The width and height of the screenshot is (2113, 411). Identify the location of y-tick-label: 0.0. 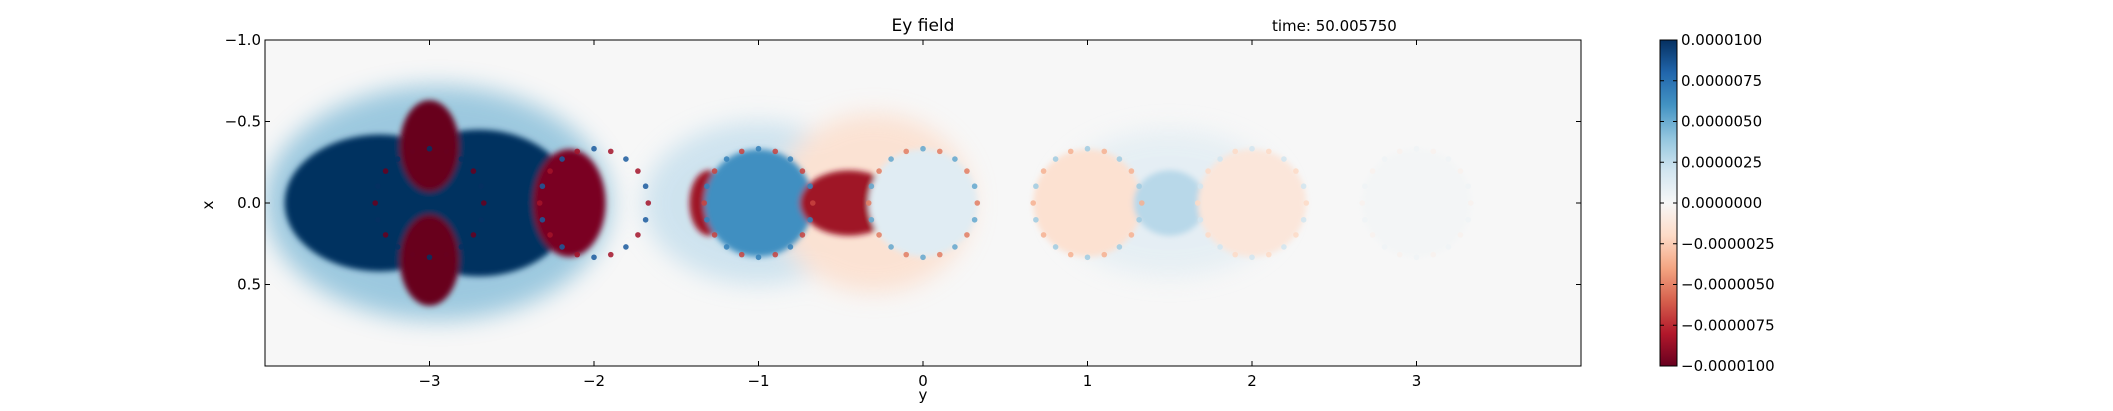
(249, 203).